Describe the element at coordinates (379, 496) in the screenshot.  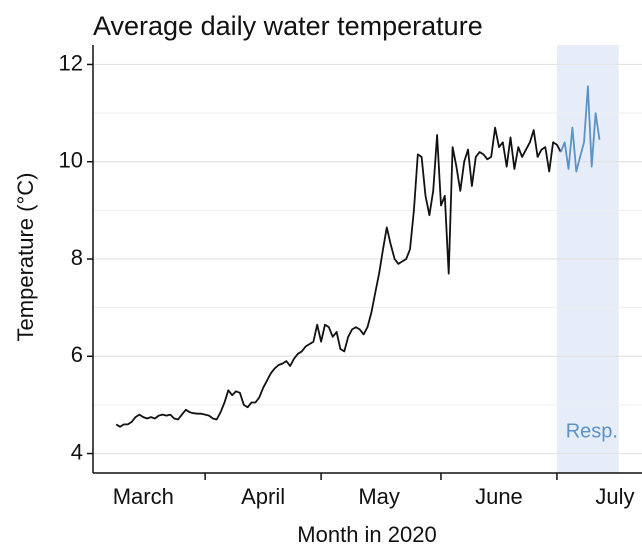
I see `x-tick-label: May` at that location.